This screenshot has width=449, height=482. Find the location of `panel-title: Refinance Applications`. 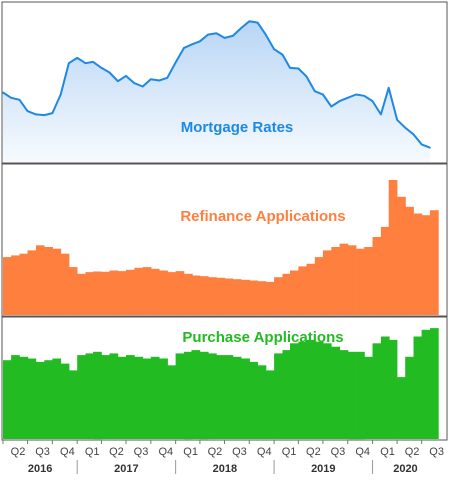

panel-title: Refinance Applications is located at coordinates (262, 216).